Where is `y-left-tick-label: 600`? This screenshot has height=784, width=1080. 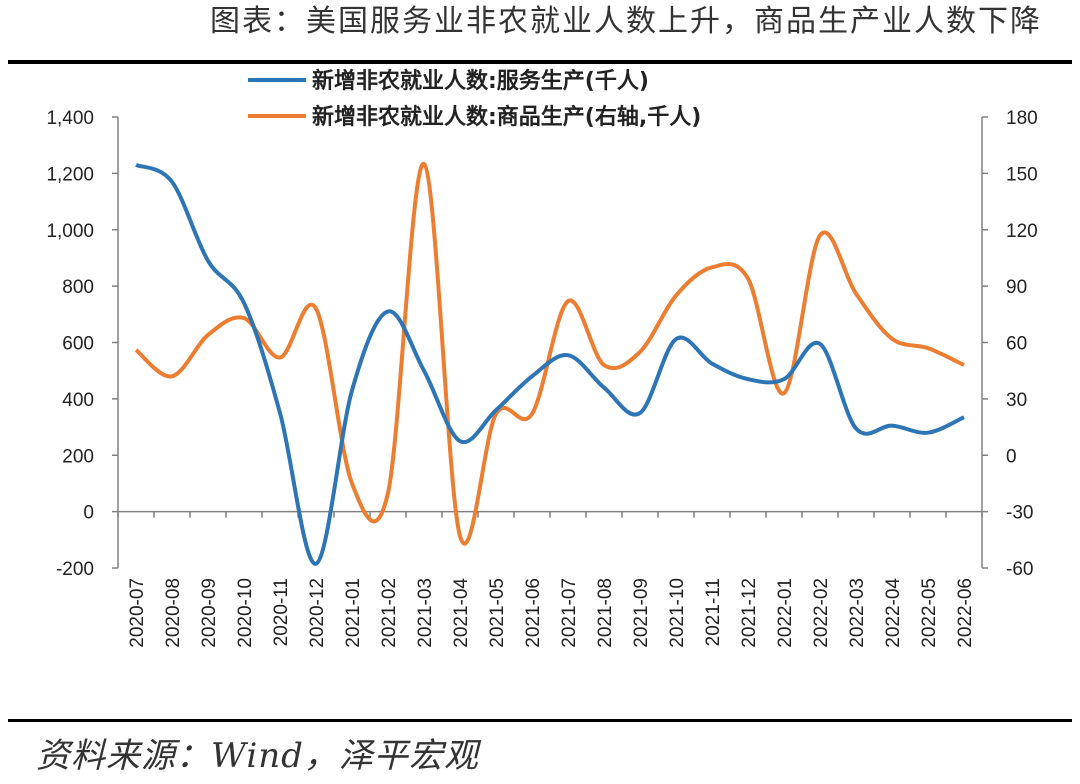
y-left-tick-label: 600 is located at coordinates (78, 344).